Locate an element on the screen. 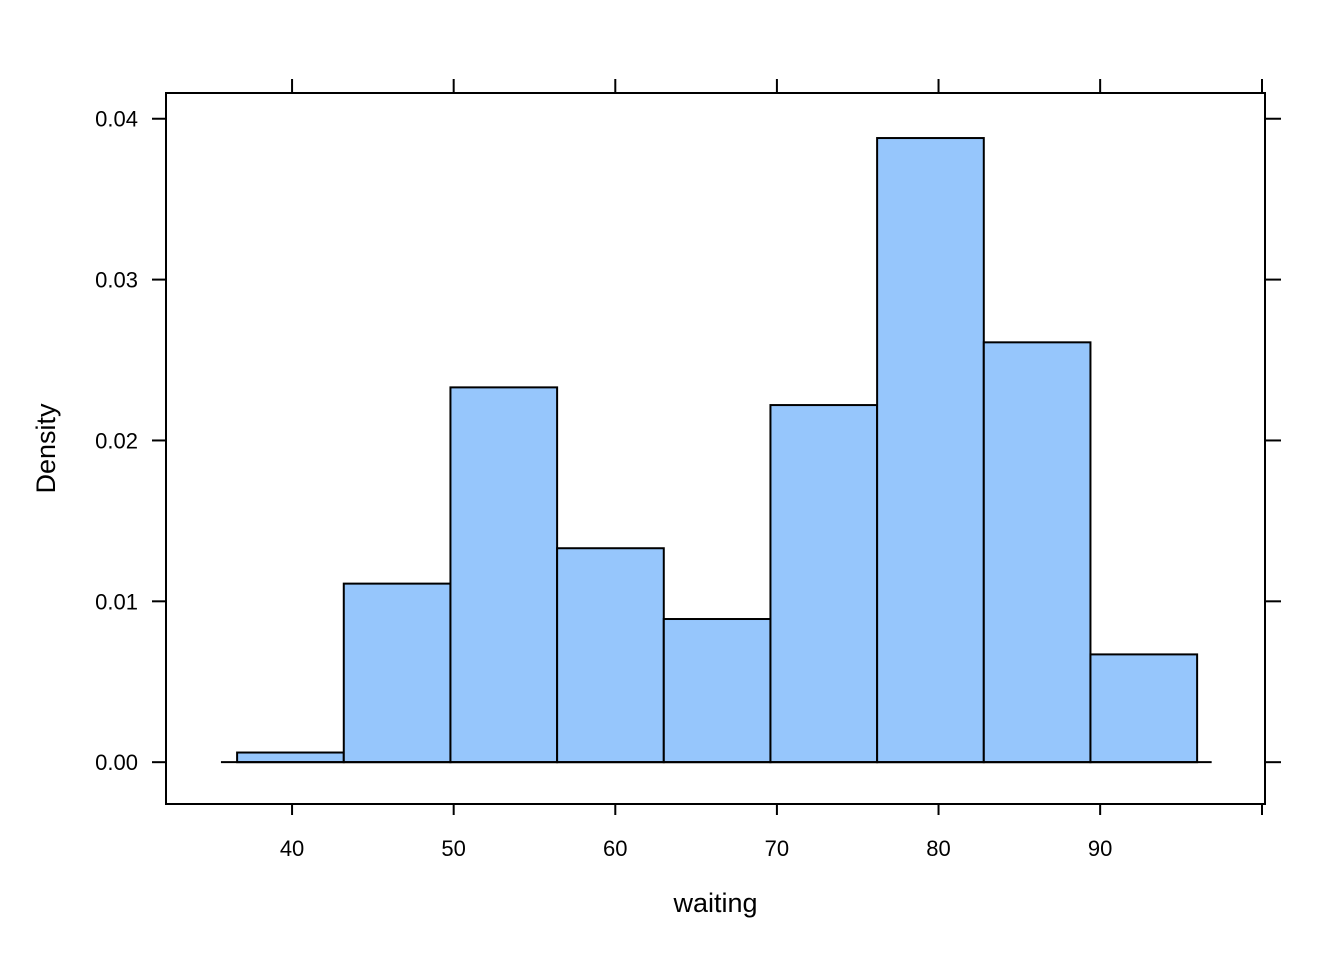  x-tick-label: 80 is located at coordinates (938, 848).